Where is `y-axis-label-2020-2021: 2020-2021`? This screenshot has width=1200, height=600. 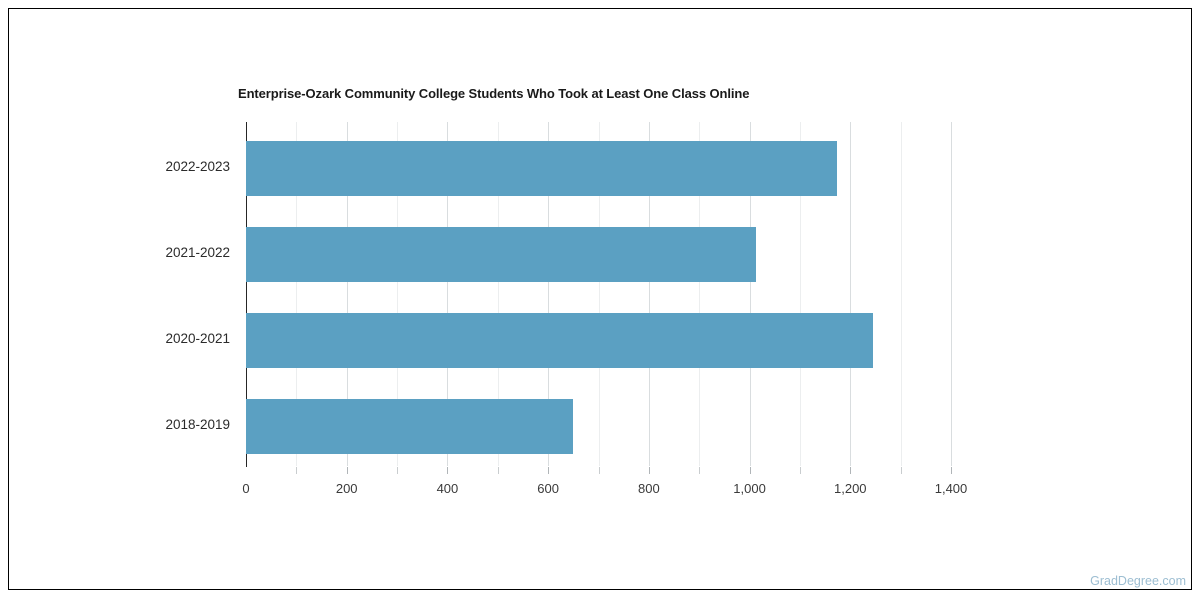
y-axis-label-2020-2021: 2020-2021 is located at coordinates (197, 338).